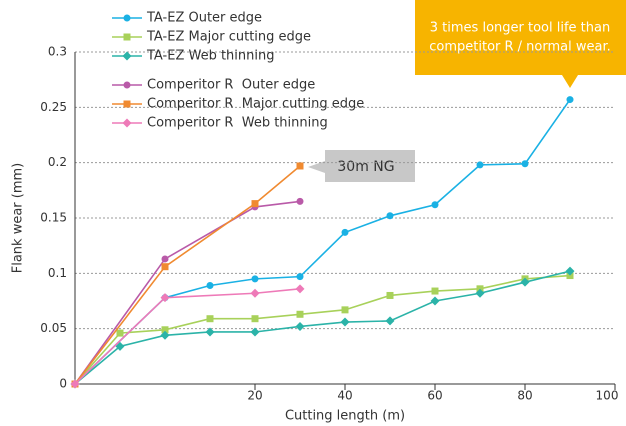 Image resolution: width=626 pixels, height=426 pixels. Describe the element at coordinates (57, 52) in the screenshot. I see `y-tick-label: 0.3` at that location.